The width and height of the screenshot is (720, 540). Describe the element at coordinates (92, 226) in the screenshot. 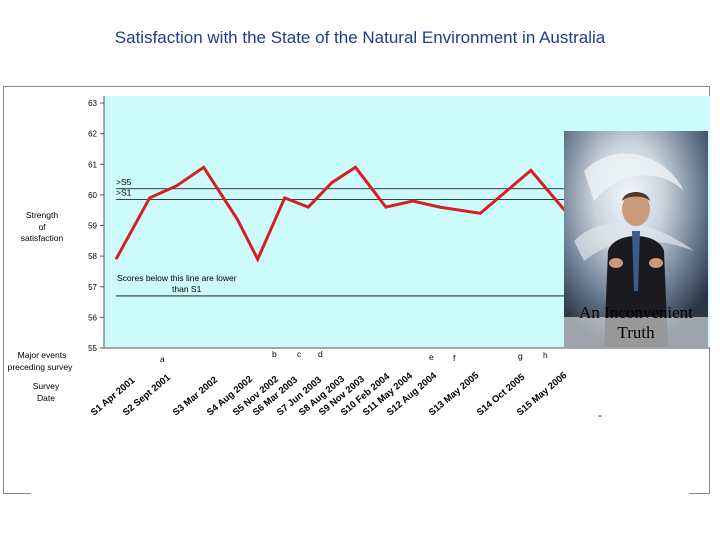

I see `y-tick-label: 59` at that location.